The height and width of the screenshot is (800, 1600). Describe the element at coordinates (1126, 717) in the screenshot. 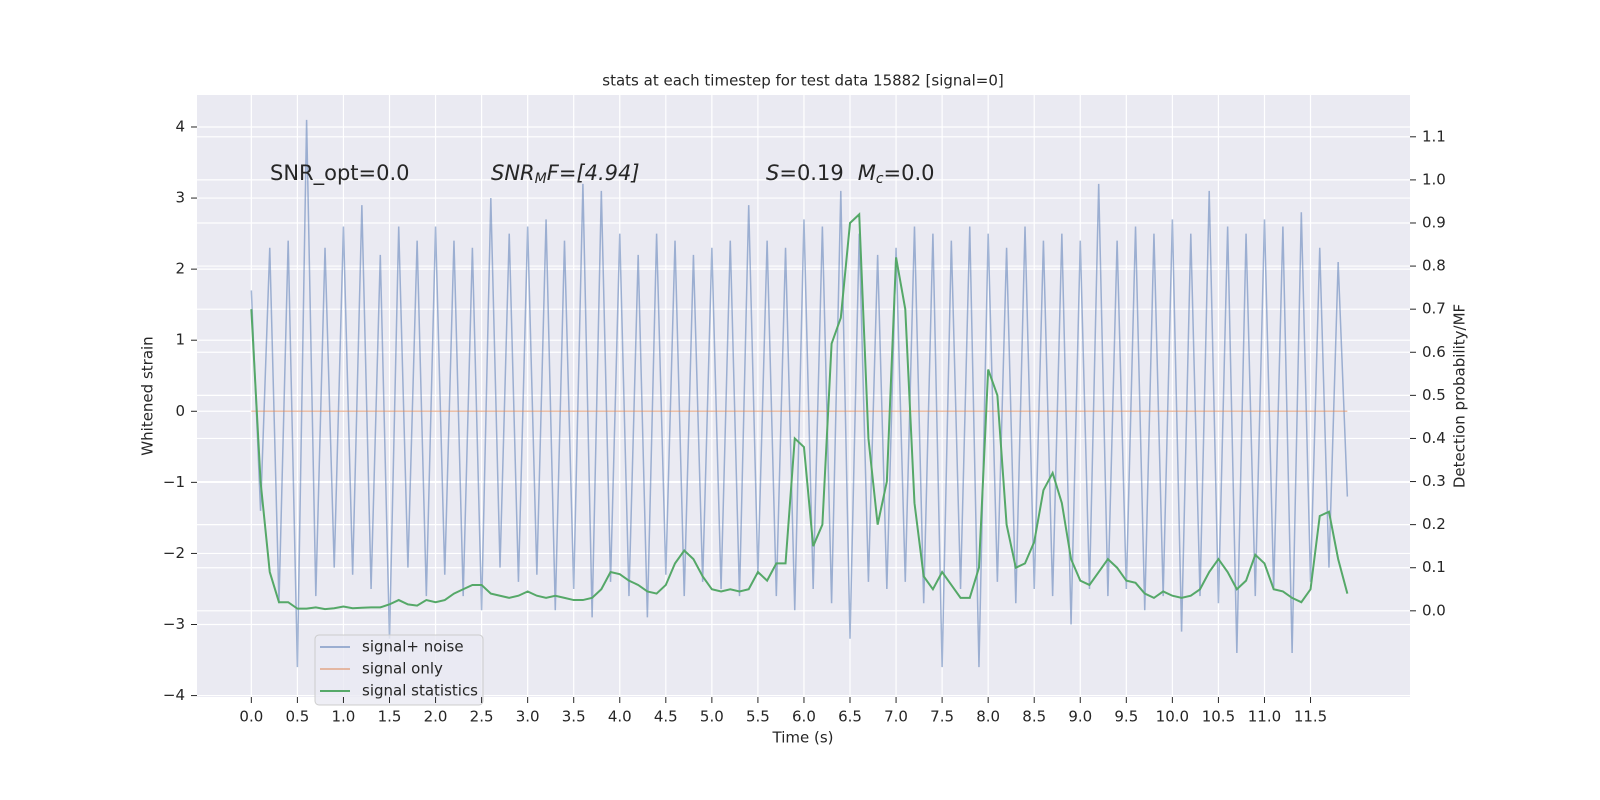

I see `x-tick-label: 9.5` at that location.